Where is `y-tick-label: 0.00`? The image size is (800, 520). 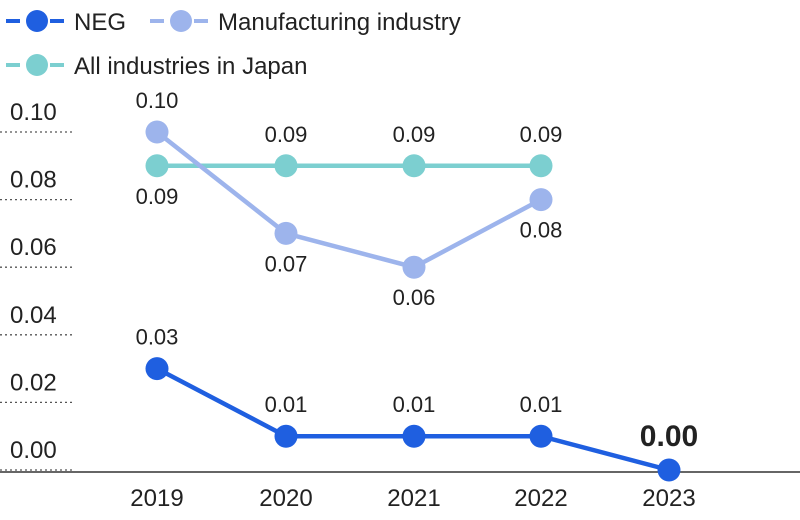 y-tick-label: 0.00 is located at coordinates (33, 450).